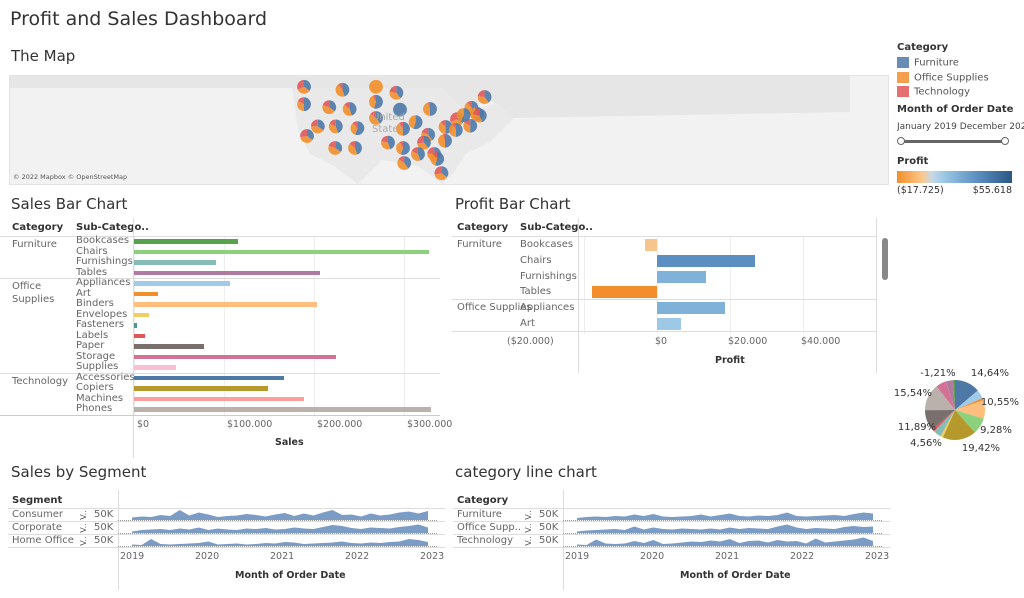 The height and width of the screenshot is (598, 1024). What do you see at coordinates (37, 514) in the screenshot?
I see `row-label: Consumer` at bounding box center [37, 514].